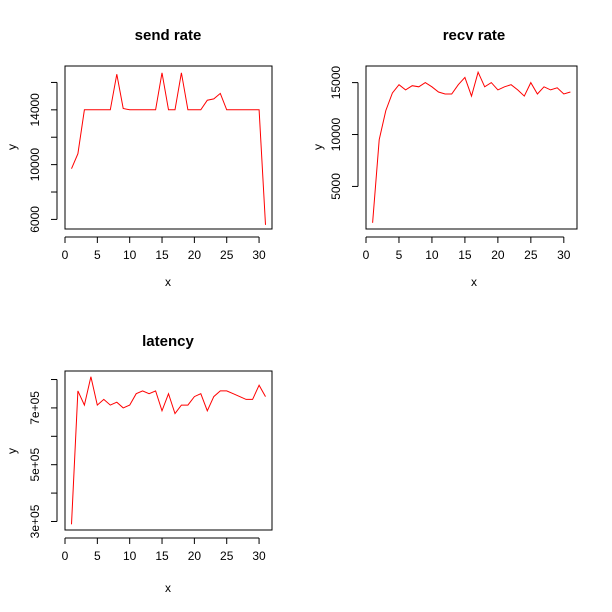  I want to click on y-tick-label: 3e+05, so click(35, 521).